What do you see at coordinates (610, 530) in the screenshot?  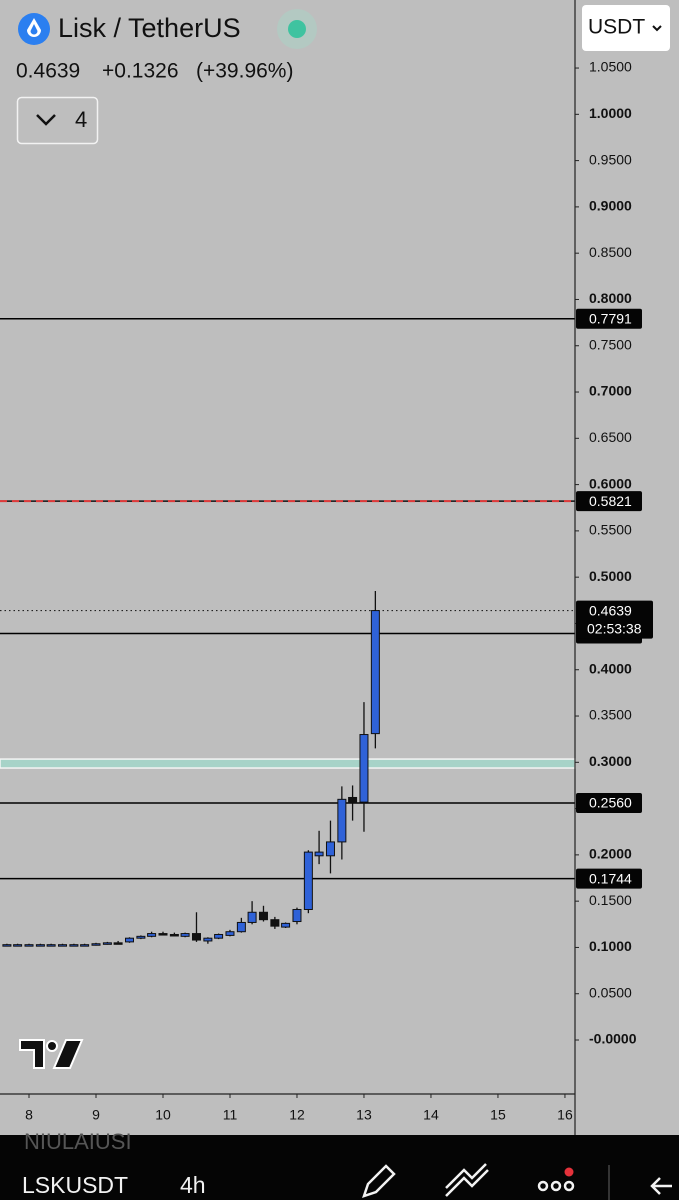 I see `y-tick-label: 0.5500` at bounding box center [610, 530].